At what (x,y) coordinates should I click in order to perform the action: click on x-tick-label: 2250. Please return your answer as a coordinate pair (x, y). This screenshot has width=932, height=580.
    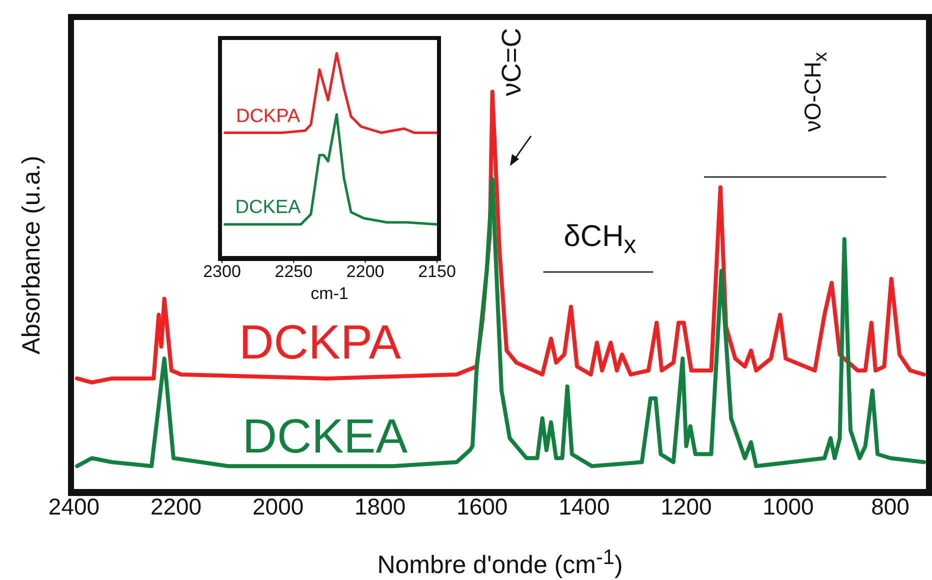
    Looking at the image, I should click on (293, 272).